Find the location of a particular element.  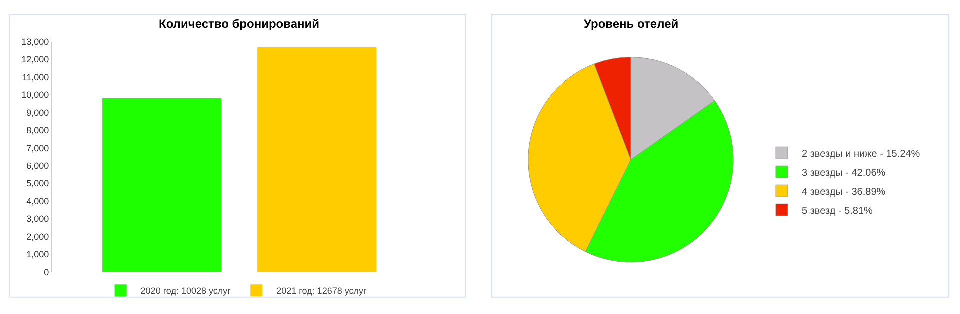

legend-label: 4 звезды - 36.89% is located at coordinates (844, 192).